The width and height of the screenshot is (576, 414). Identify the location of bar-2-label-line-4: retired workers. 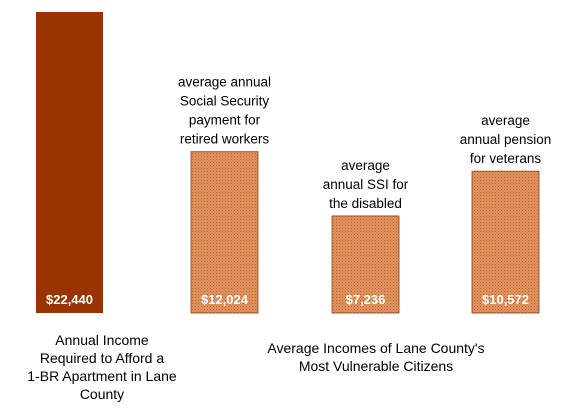
(225, 139).